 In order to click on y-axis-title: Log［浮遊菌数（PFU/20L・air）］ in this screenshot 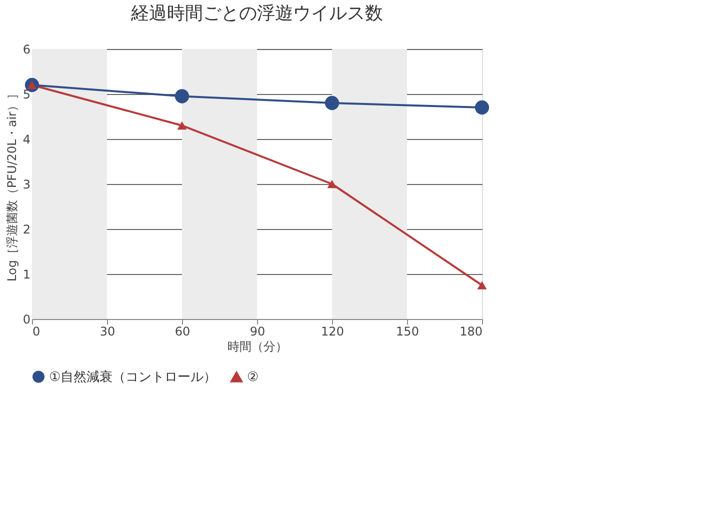, I will do `click(11, 185)`.